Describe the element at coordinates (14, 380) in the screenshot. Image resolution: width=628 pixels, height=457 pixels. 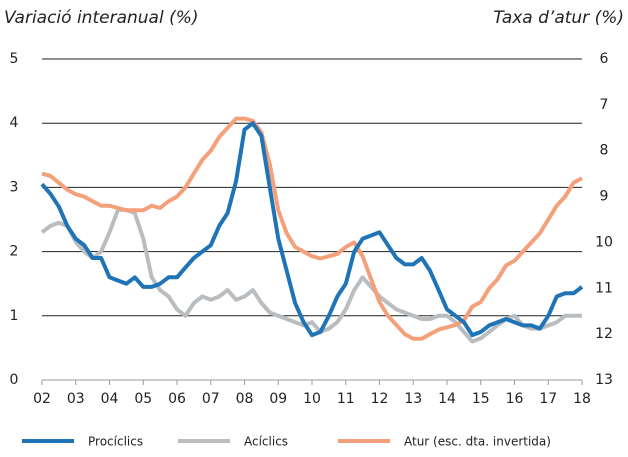
I see `y-tick-label: 0` at that location.